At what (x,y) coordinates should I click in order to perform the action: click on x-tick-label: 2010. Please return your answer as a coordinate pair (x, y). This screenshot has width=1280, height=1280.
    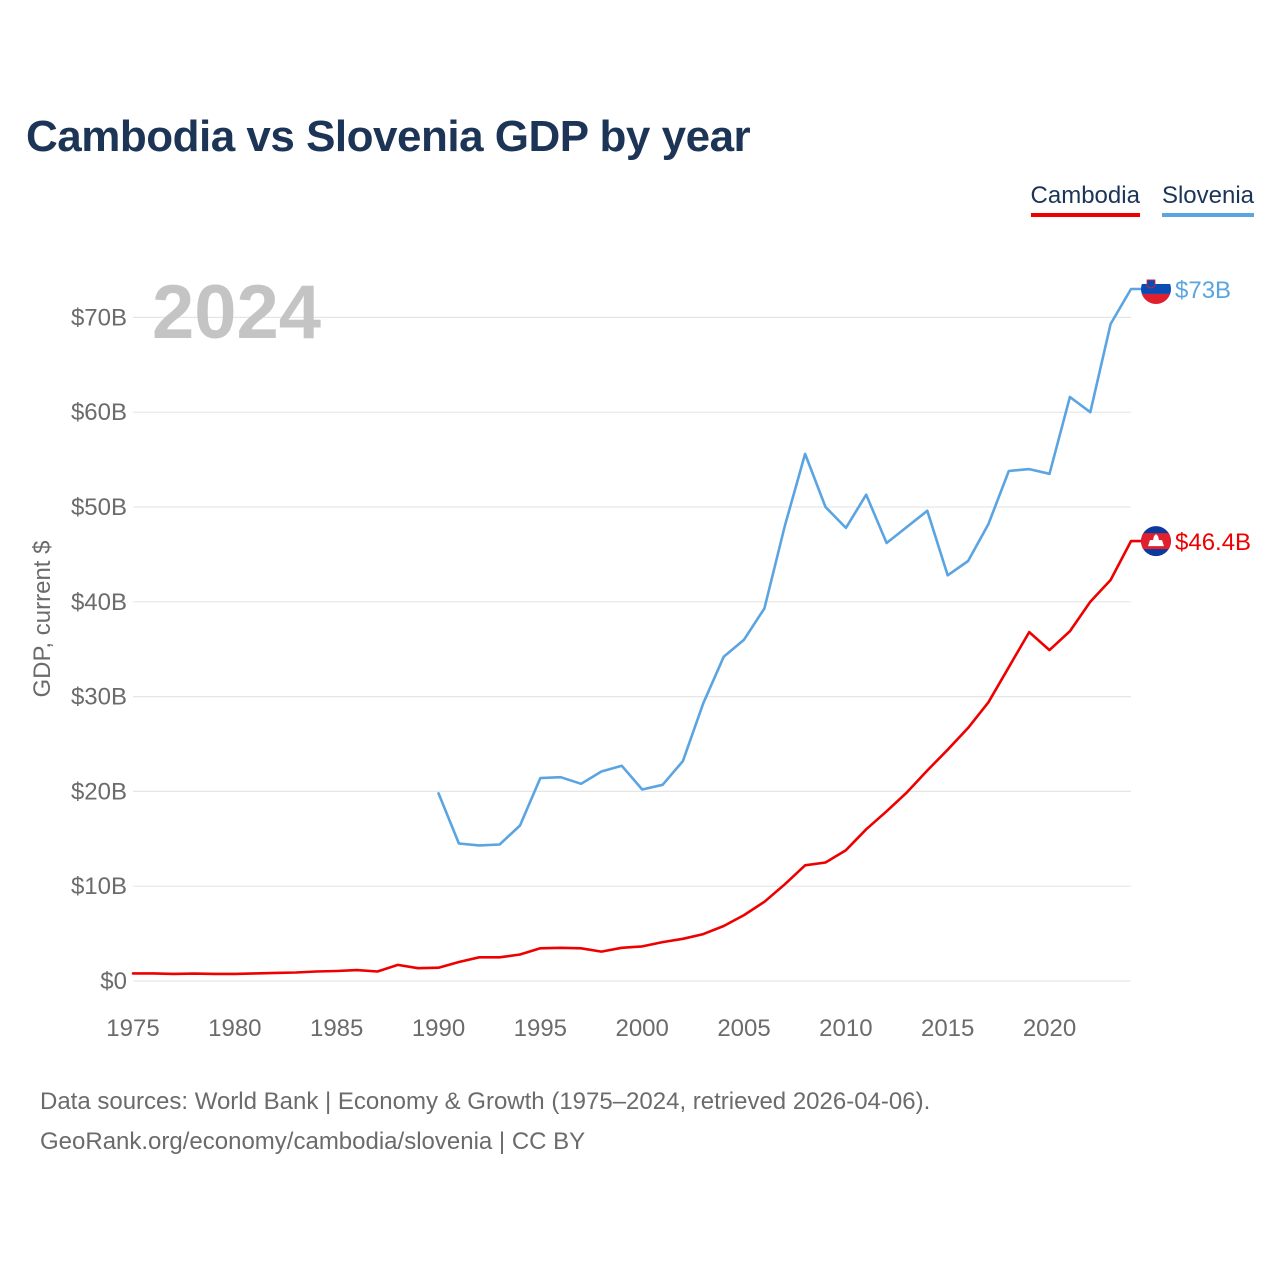
    Looking at the image, I should click on (845, 1028).